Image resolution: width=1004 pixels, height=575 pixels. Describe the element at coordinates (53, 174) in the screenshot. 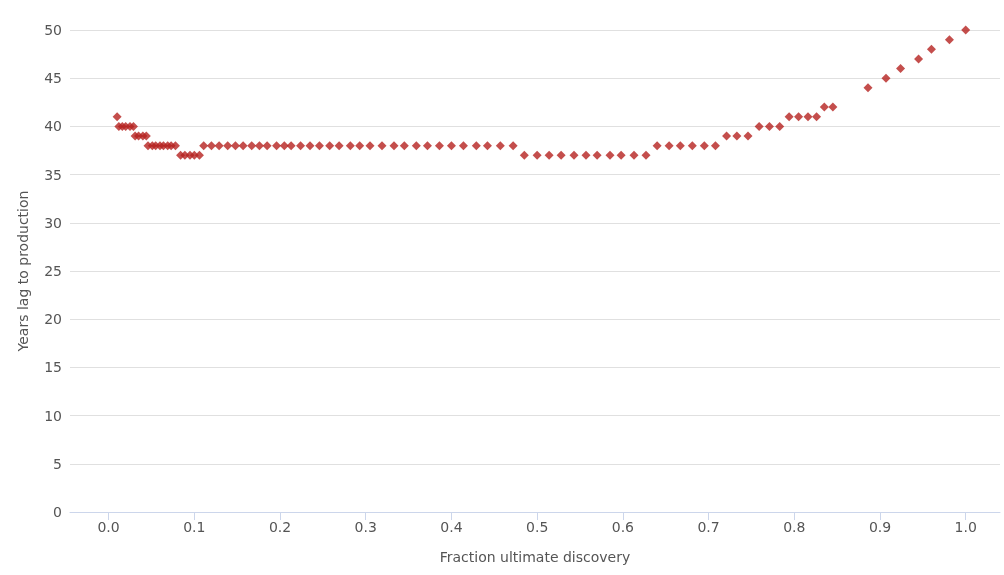

I see `y-tick-label: 35` at that location.